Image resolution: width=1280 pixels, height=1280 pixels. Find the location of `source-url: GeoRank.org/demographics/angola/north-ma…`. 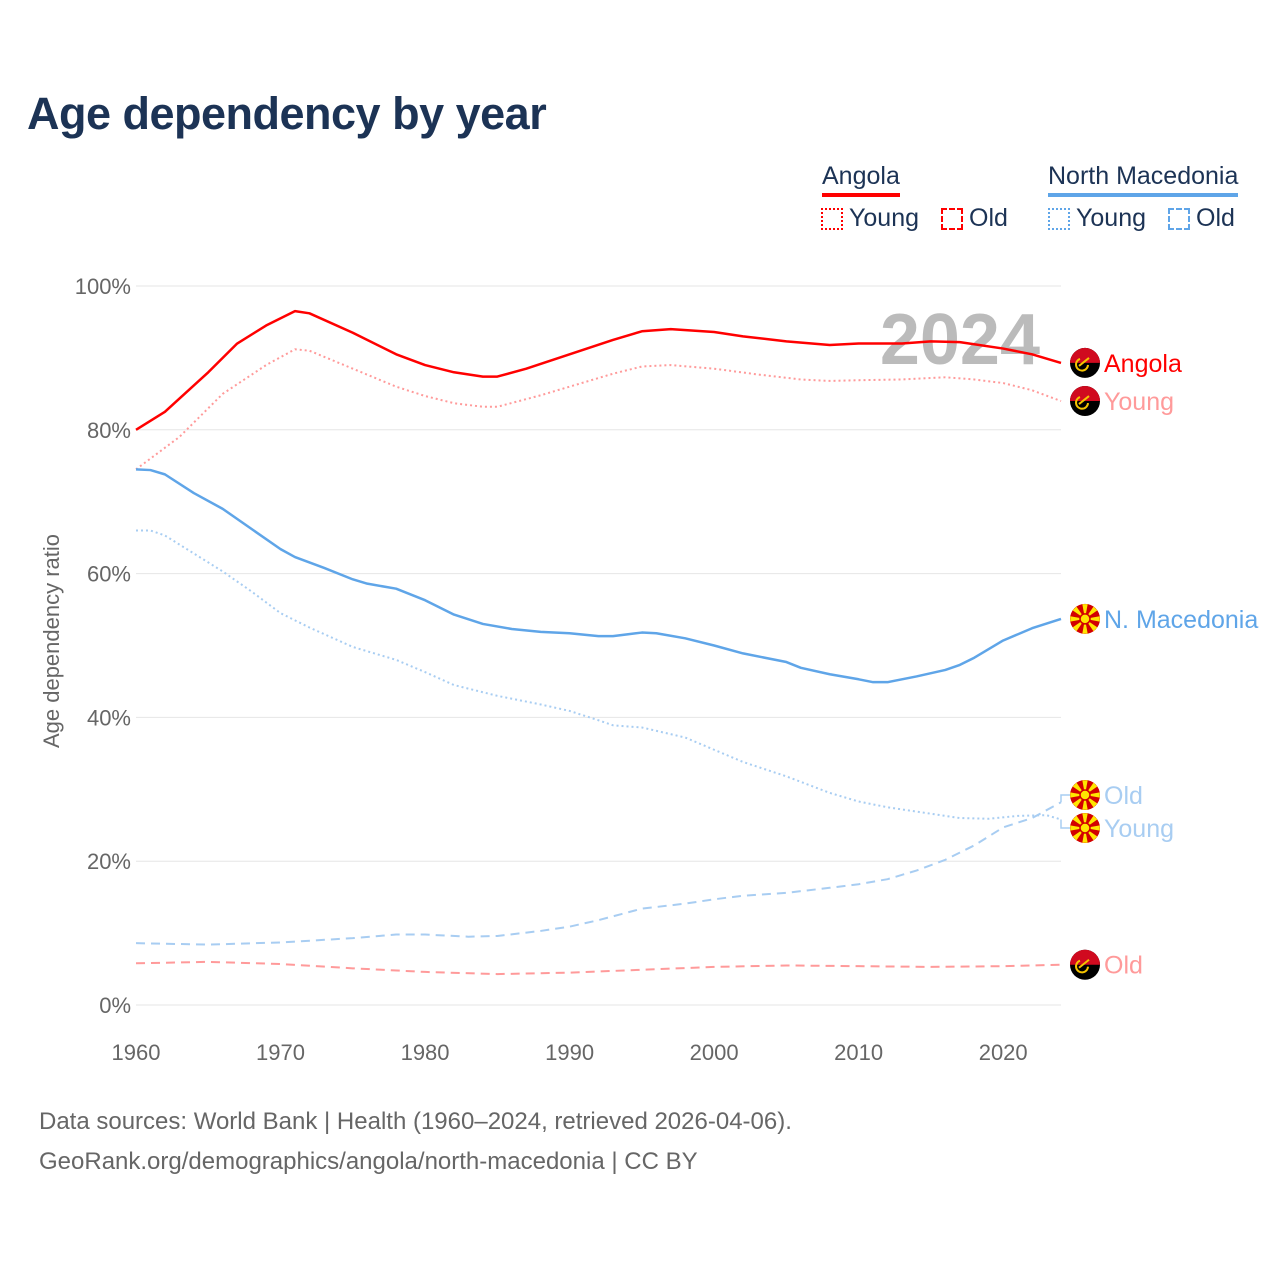

source-url: GeoRank.org/demographics/angola/north-ma… is located at coordinates (368, 1161).